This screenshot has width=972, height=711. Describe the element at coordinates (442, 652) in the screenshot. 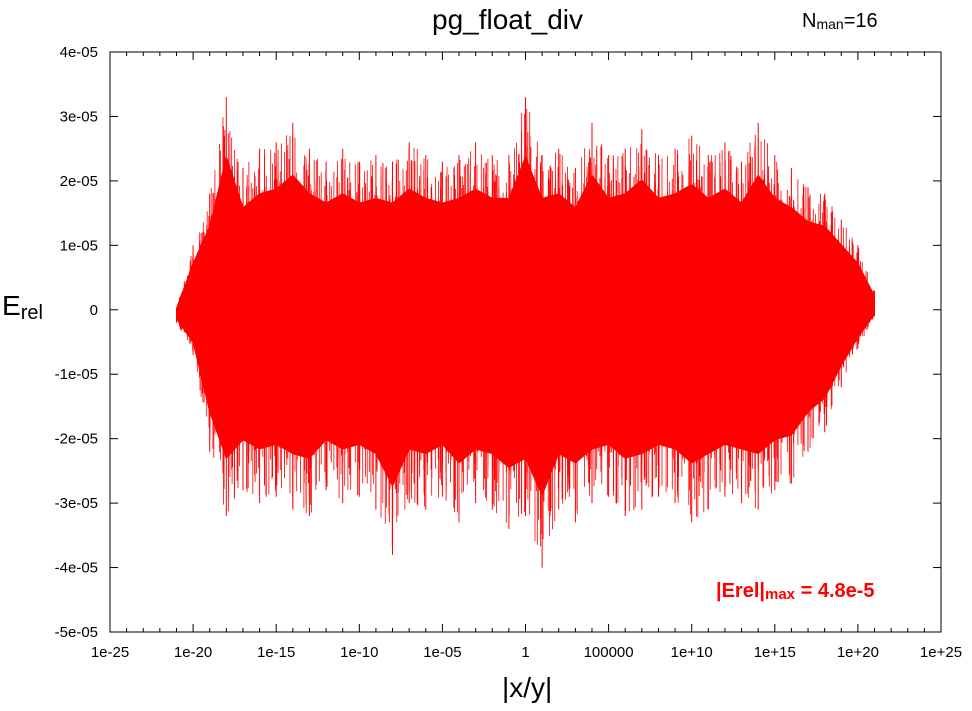

I see `x-tick-label: 1e-05` at that location.